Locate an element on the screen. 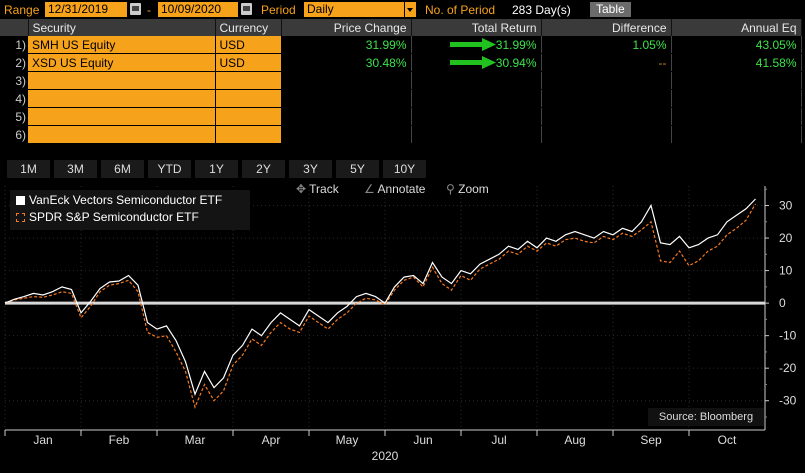 The image size is (805, 473). period-chevron-down-icon is located at coordinates (410, 9).